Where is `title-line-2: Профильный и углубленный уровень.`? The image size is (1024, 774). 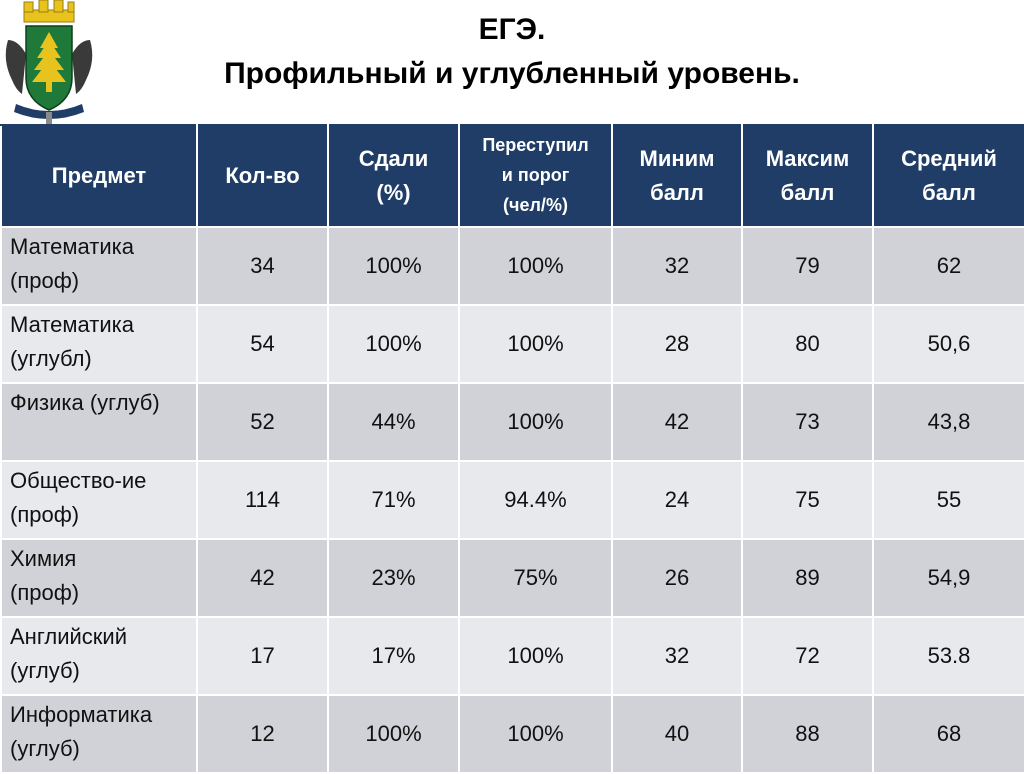
title-line-2: Профильный и углубленный уровень. is located at coordinates (512, 73).